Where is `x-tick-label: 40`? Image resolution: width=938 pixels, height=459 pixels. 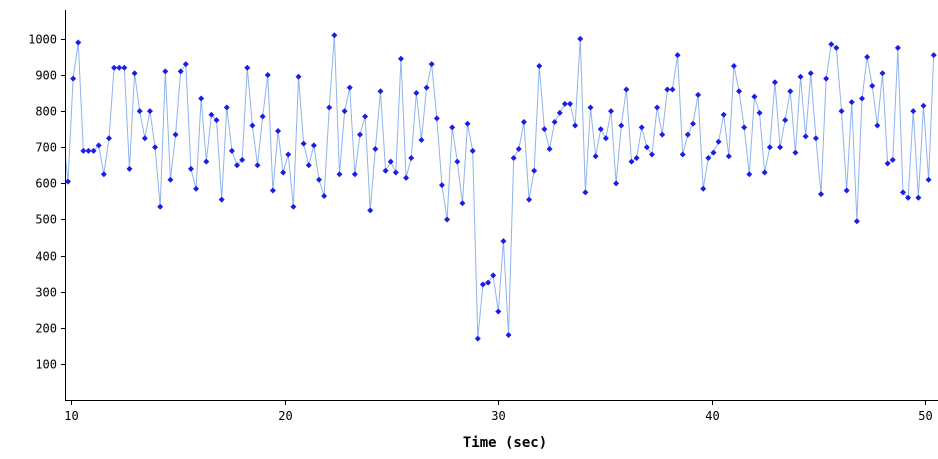
x-tick-label: 40 is located at coordinates (712, 416).